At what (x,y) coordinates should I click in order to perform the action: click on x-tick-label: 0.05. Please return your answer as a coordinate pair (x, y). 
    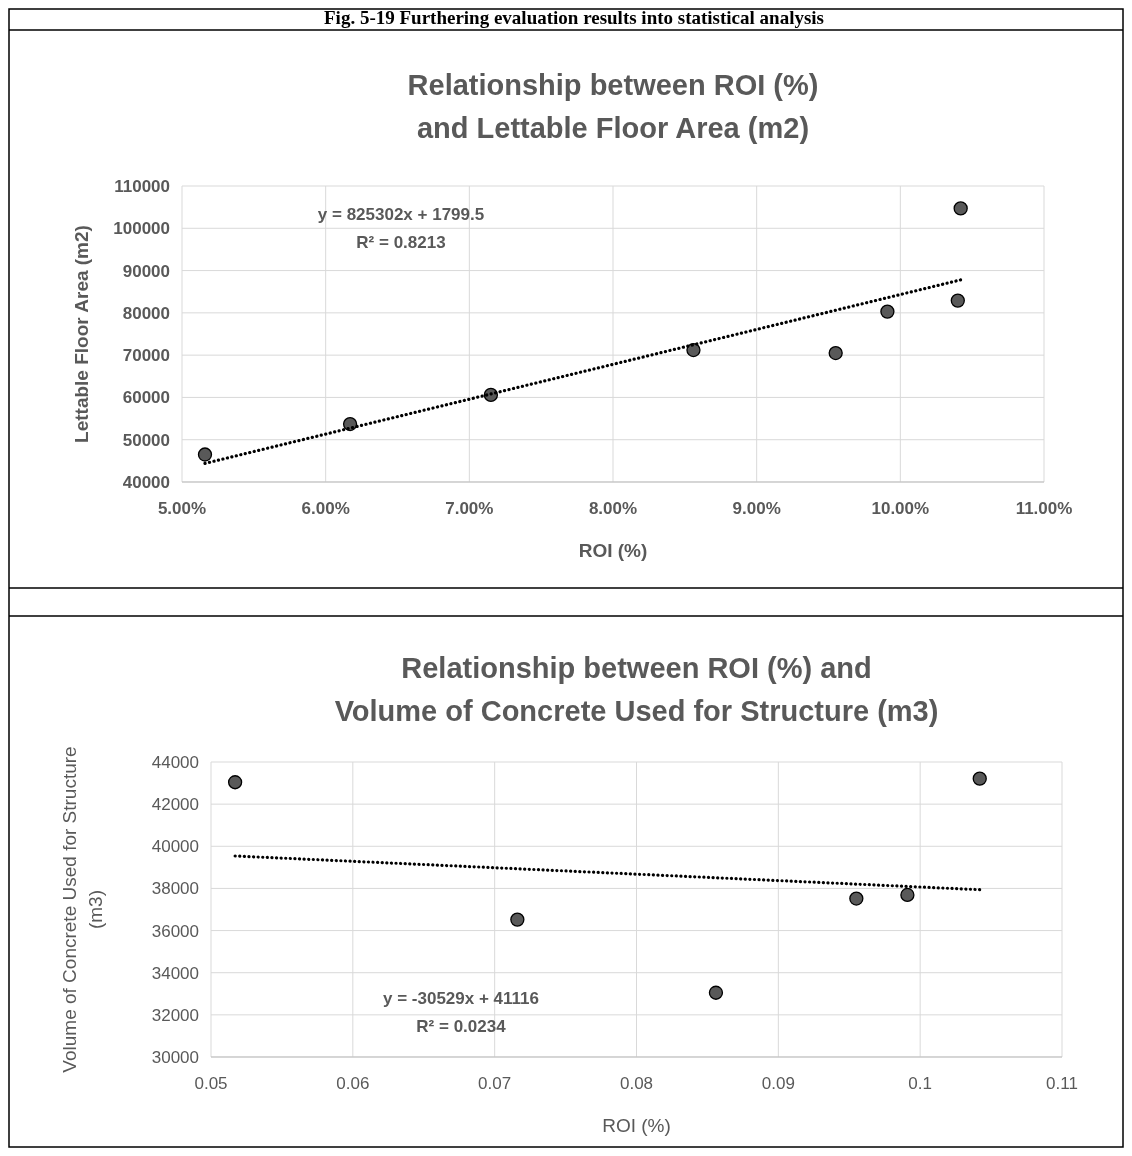
    Looking at the image, I should click on (211, 1083).